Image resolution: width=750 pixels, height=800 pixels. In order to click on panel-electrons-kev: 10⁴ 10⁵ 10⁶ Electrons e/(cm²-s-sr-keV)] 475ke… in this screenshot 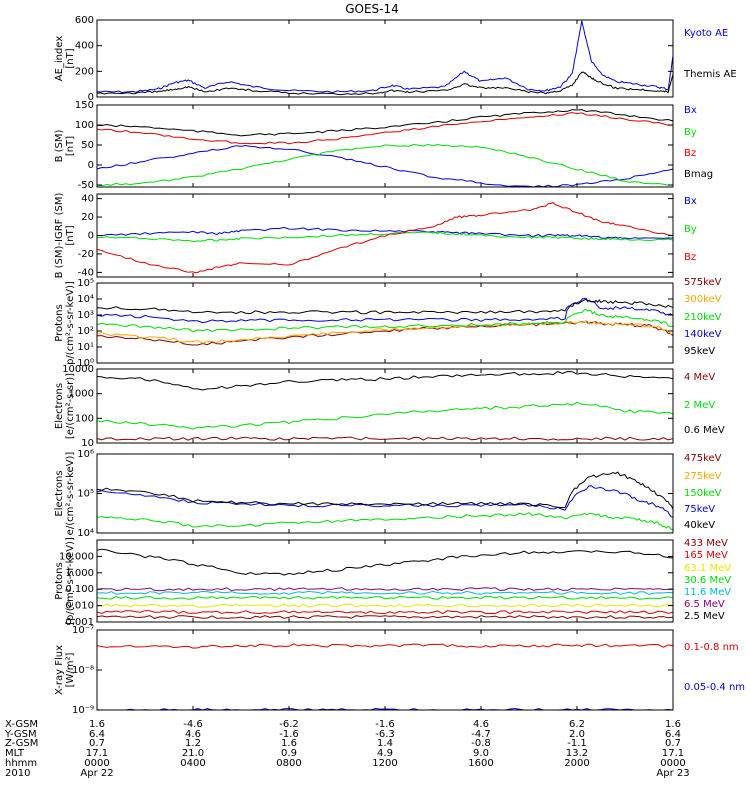, I will do `click(388, 494)`.